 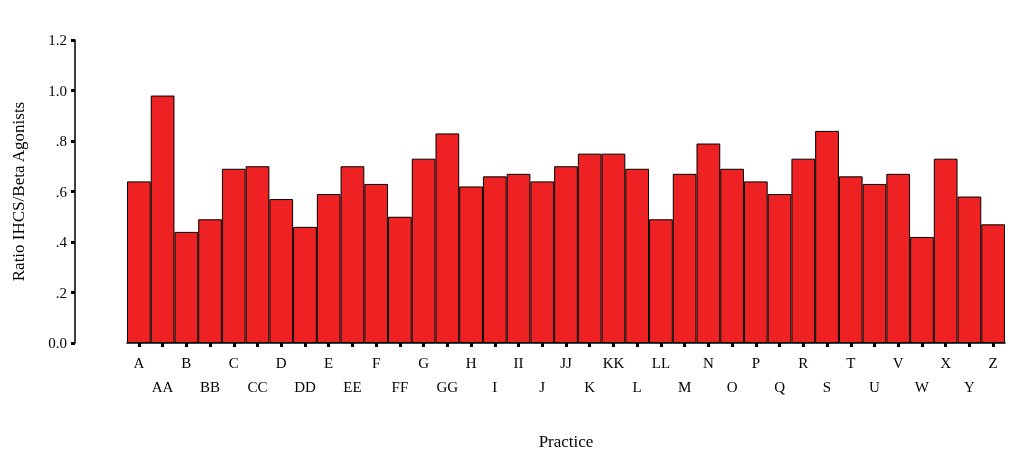 I want to click on x-tick-label: Z, so click(x=993, y=363).